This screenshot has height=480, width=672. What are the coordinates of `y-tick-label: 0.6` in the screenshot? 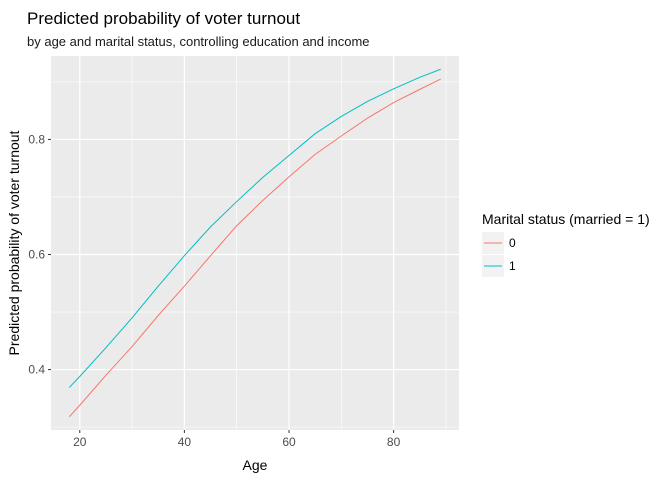 It's located at (36, 255).